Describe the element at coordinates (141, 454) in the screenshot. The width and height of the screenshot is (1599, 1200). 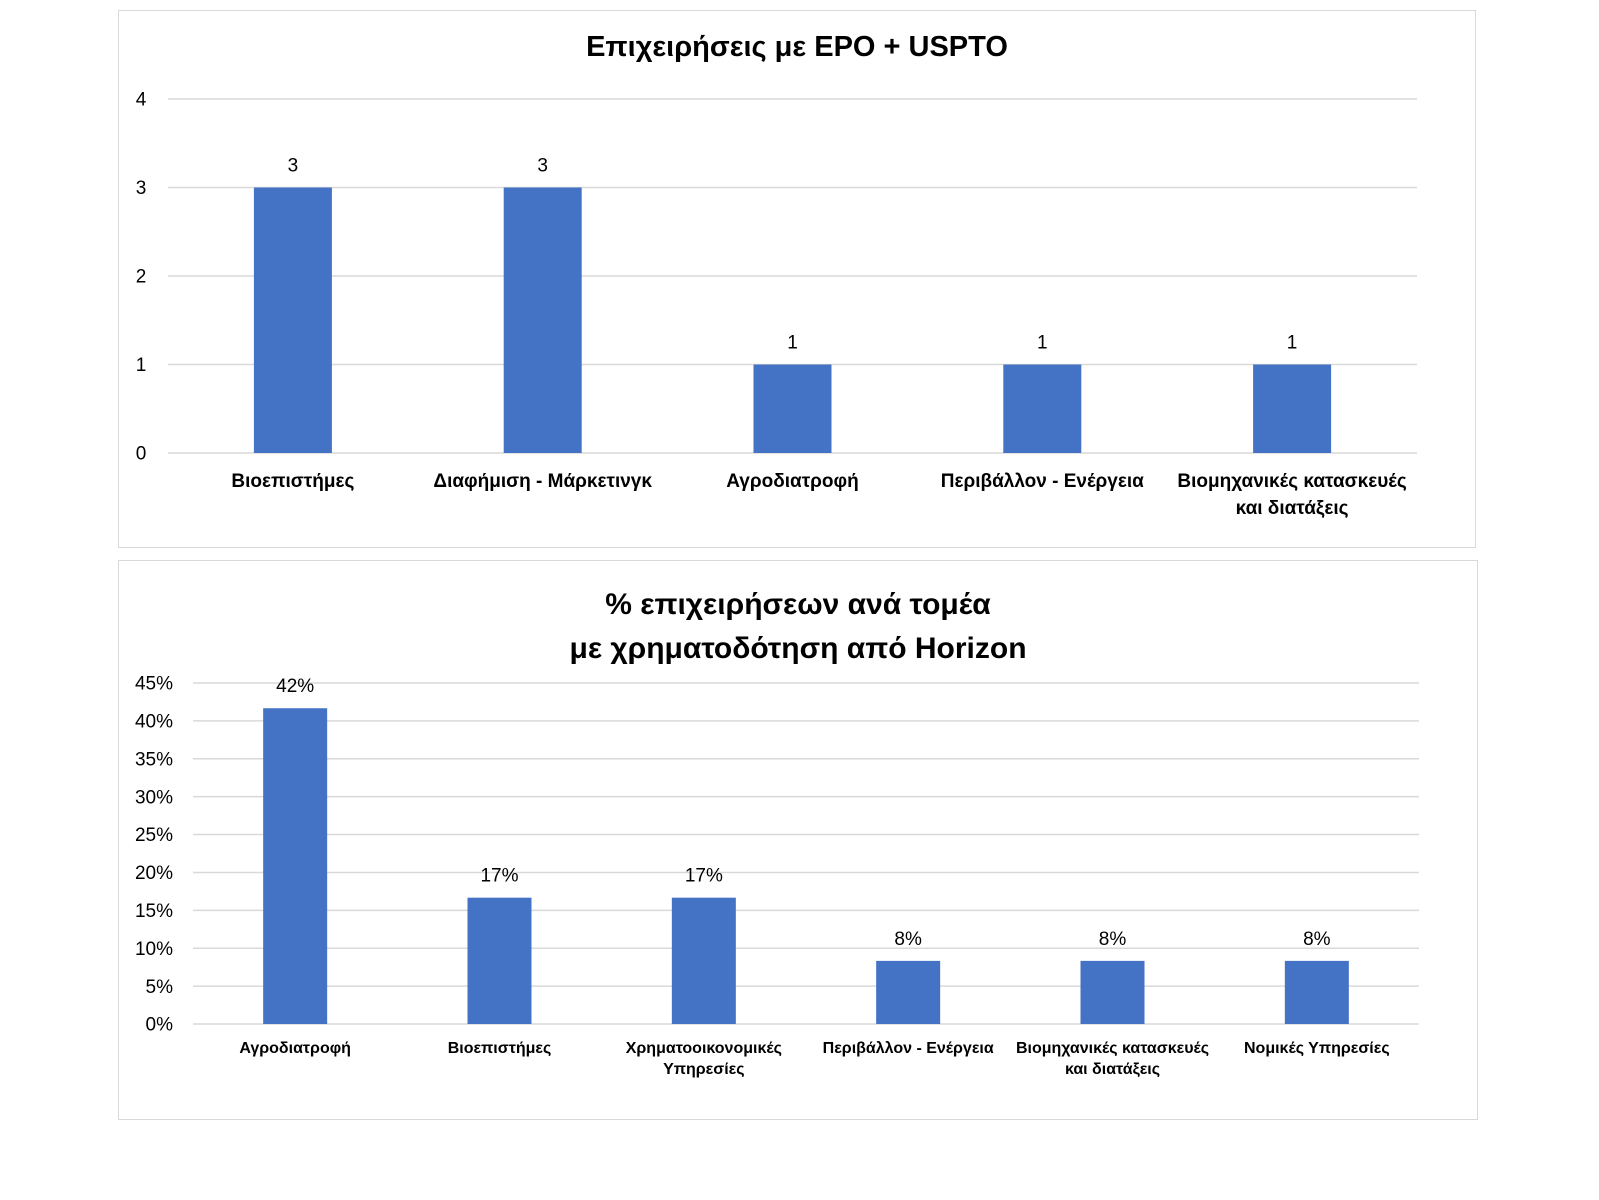
I see `y-tick-label: 0` at that location.